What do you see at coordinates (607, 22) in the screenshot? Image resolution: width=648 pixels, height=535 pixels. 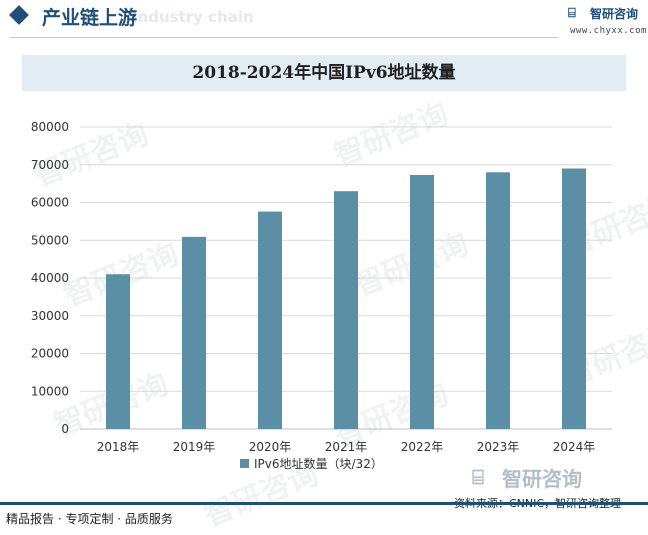 I see `brand-logo: ⌸ 智研咨询 www.chyxx.com` at bounding box center [607, 22].